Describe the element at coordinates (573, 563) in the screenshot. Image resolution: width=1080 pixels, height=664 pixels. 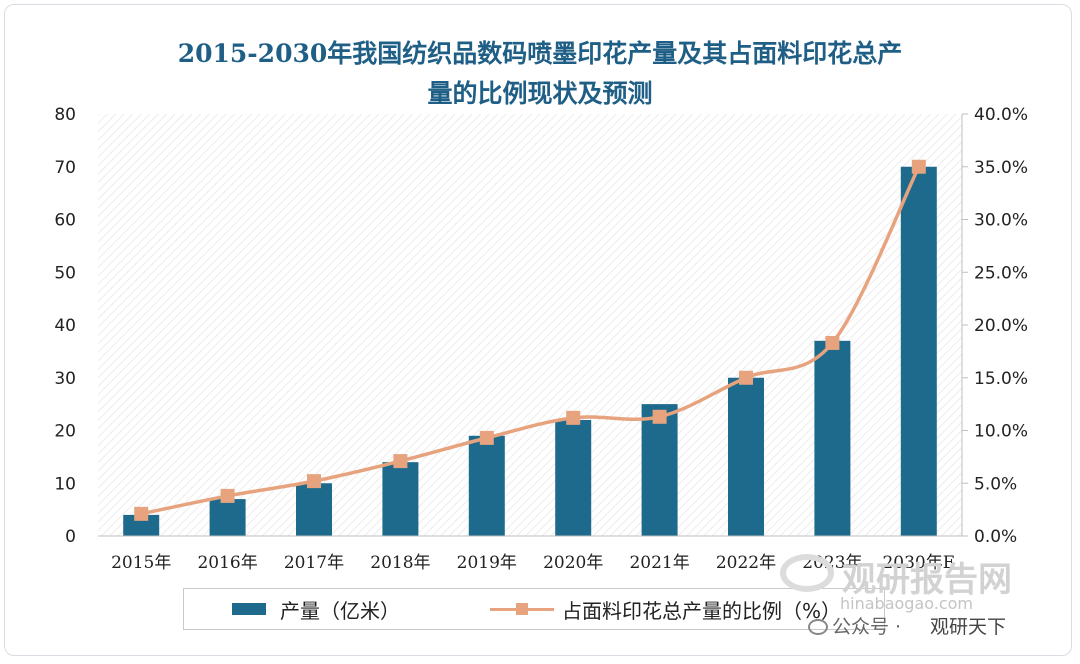
I see `x-tick-5: 2020年` at that location.